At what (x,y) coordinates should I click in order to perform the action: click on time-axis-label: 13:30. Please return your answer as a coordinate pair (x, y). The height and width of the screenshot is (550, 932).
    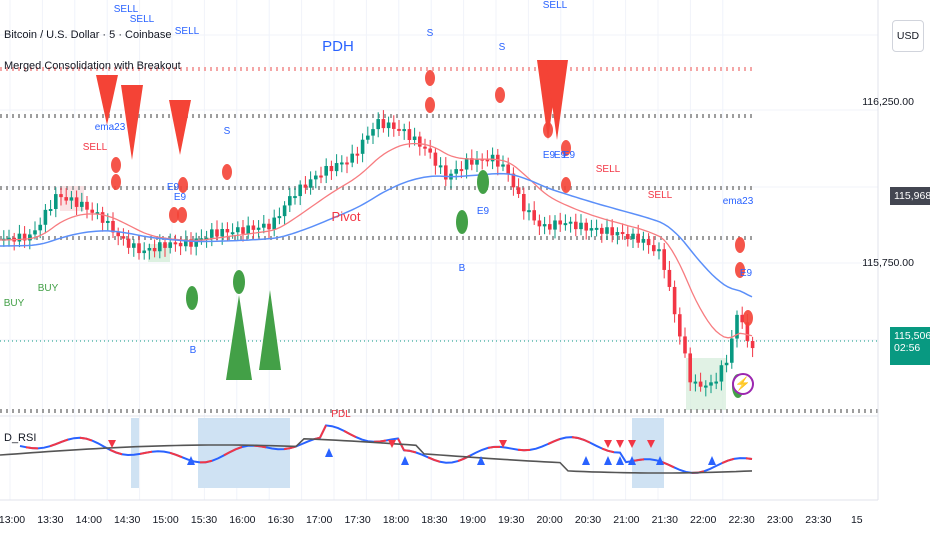
    Looking at the image, I should click on (50, 520).